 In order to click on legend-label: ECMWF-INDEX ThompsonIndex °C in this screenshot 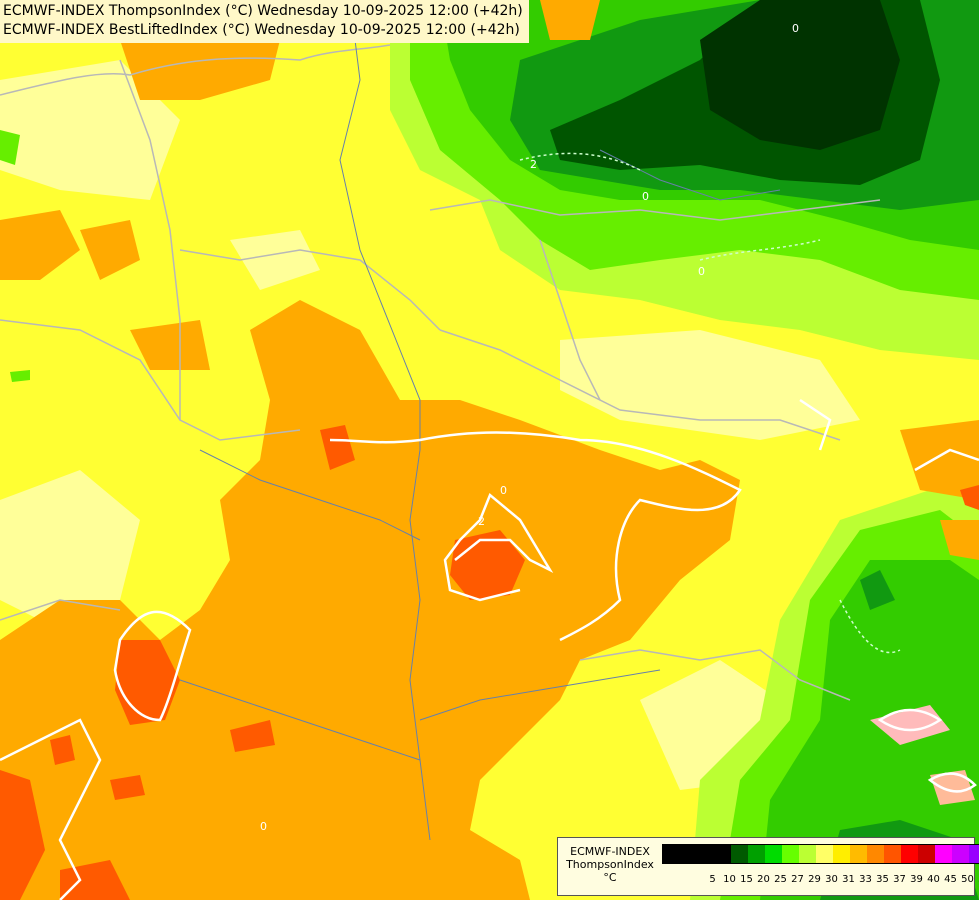, I will do `click(610, 864)`.